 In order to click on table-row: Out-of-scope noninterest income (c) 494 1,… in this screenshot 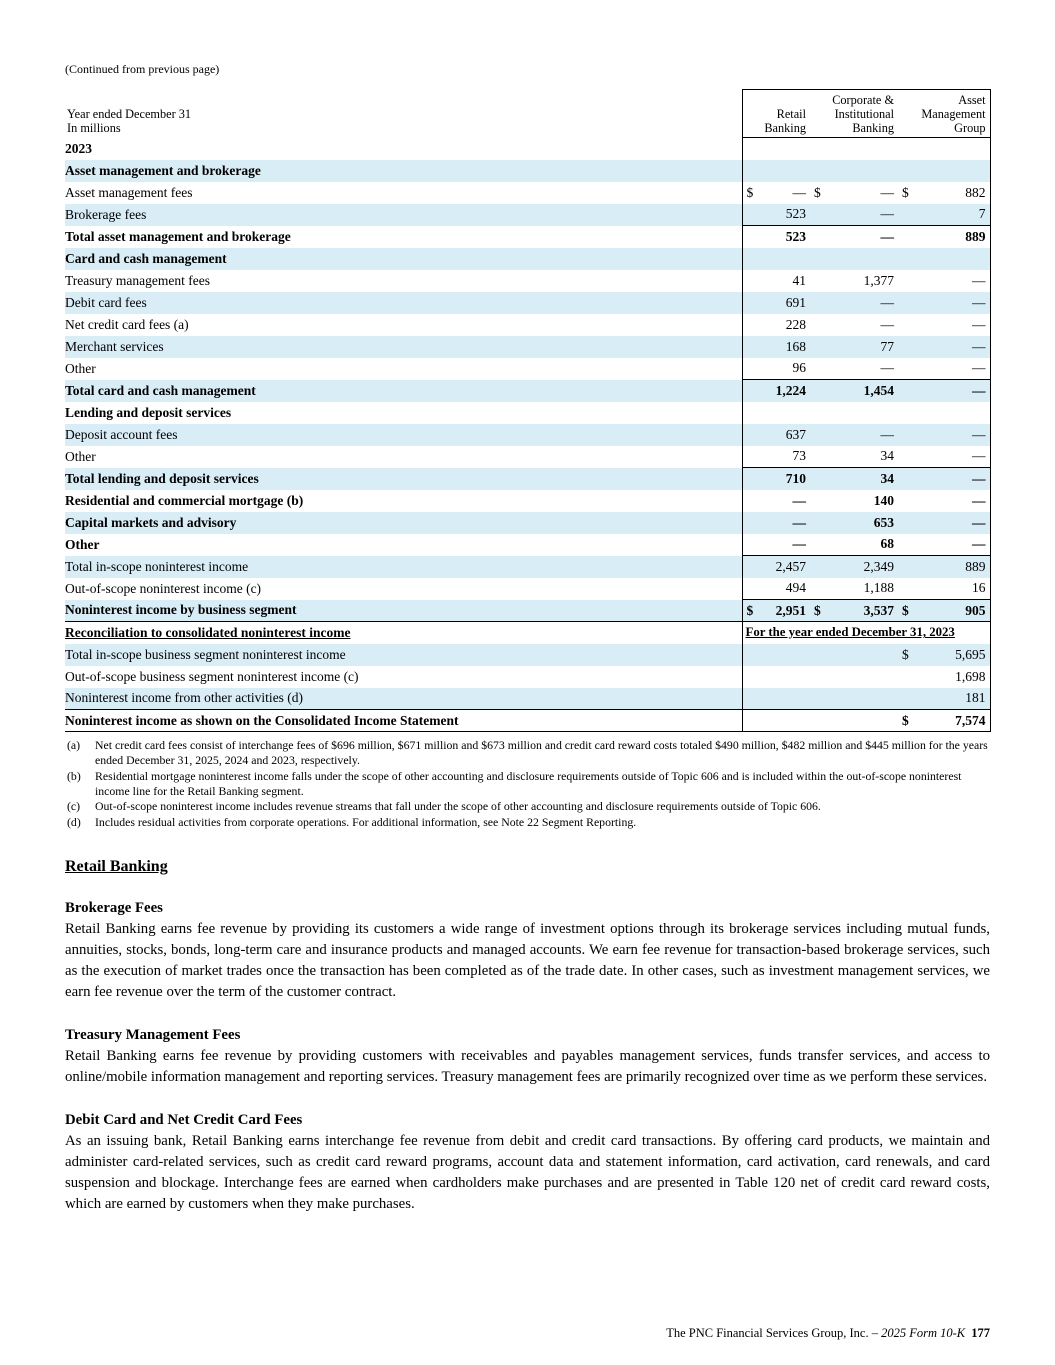, I will do `click(528, 588)`.